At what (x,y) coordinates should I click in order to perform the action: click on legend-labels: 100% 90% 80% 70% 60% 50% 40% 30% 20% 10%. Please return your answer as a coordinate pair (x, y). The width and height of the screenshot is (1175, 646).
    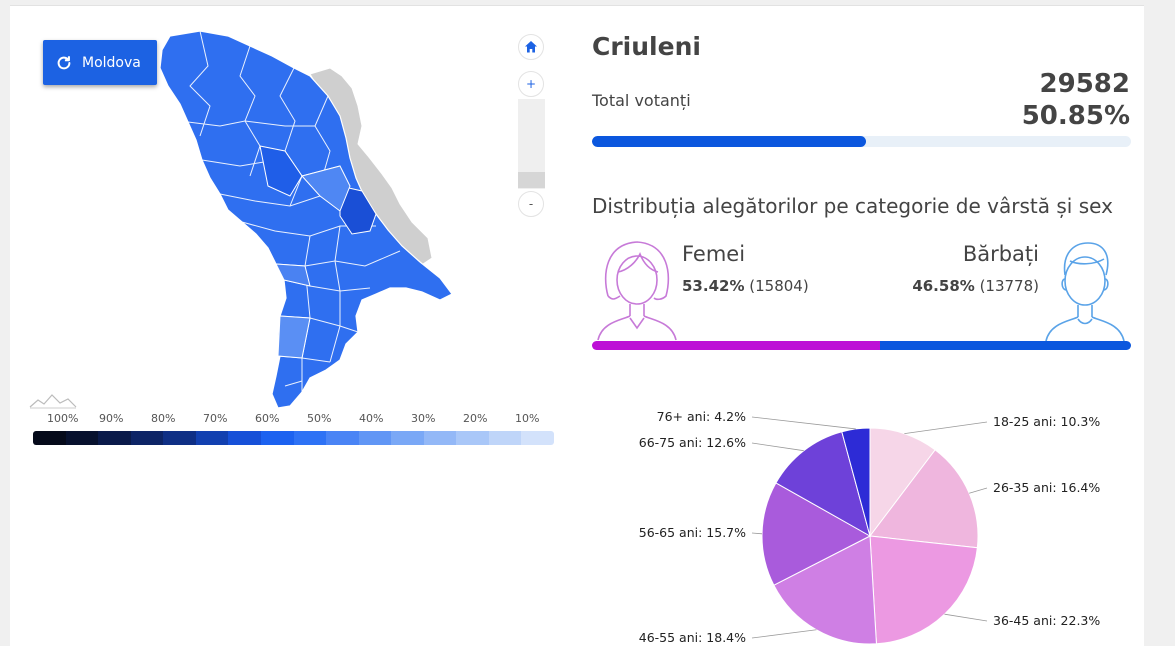
    Looking at the image, I should click on (293, 420).